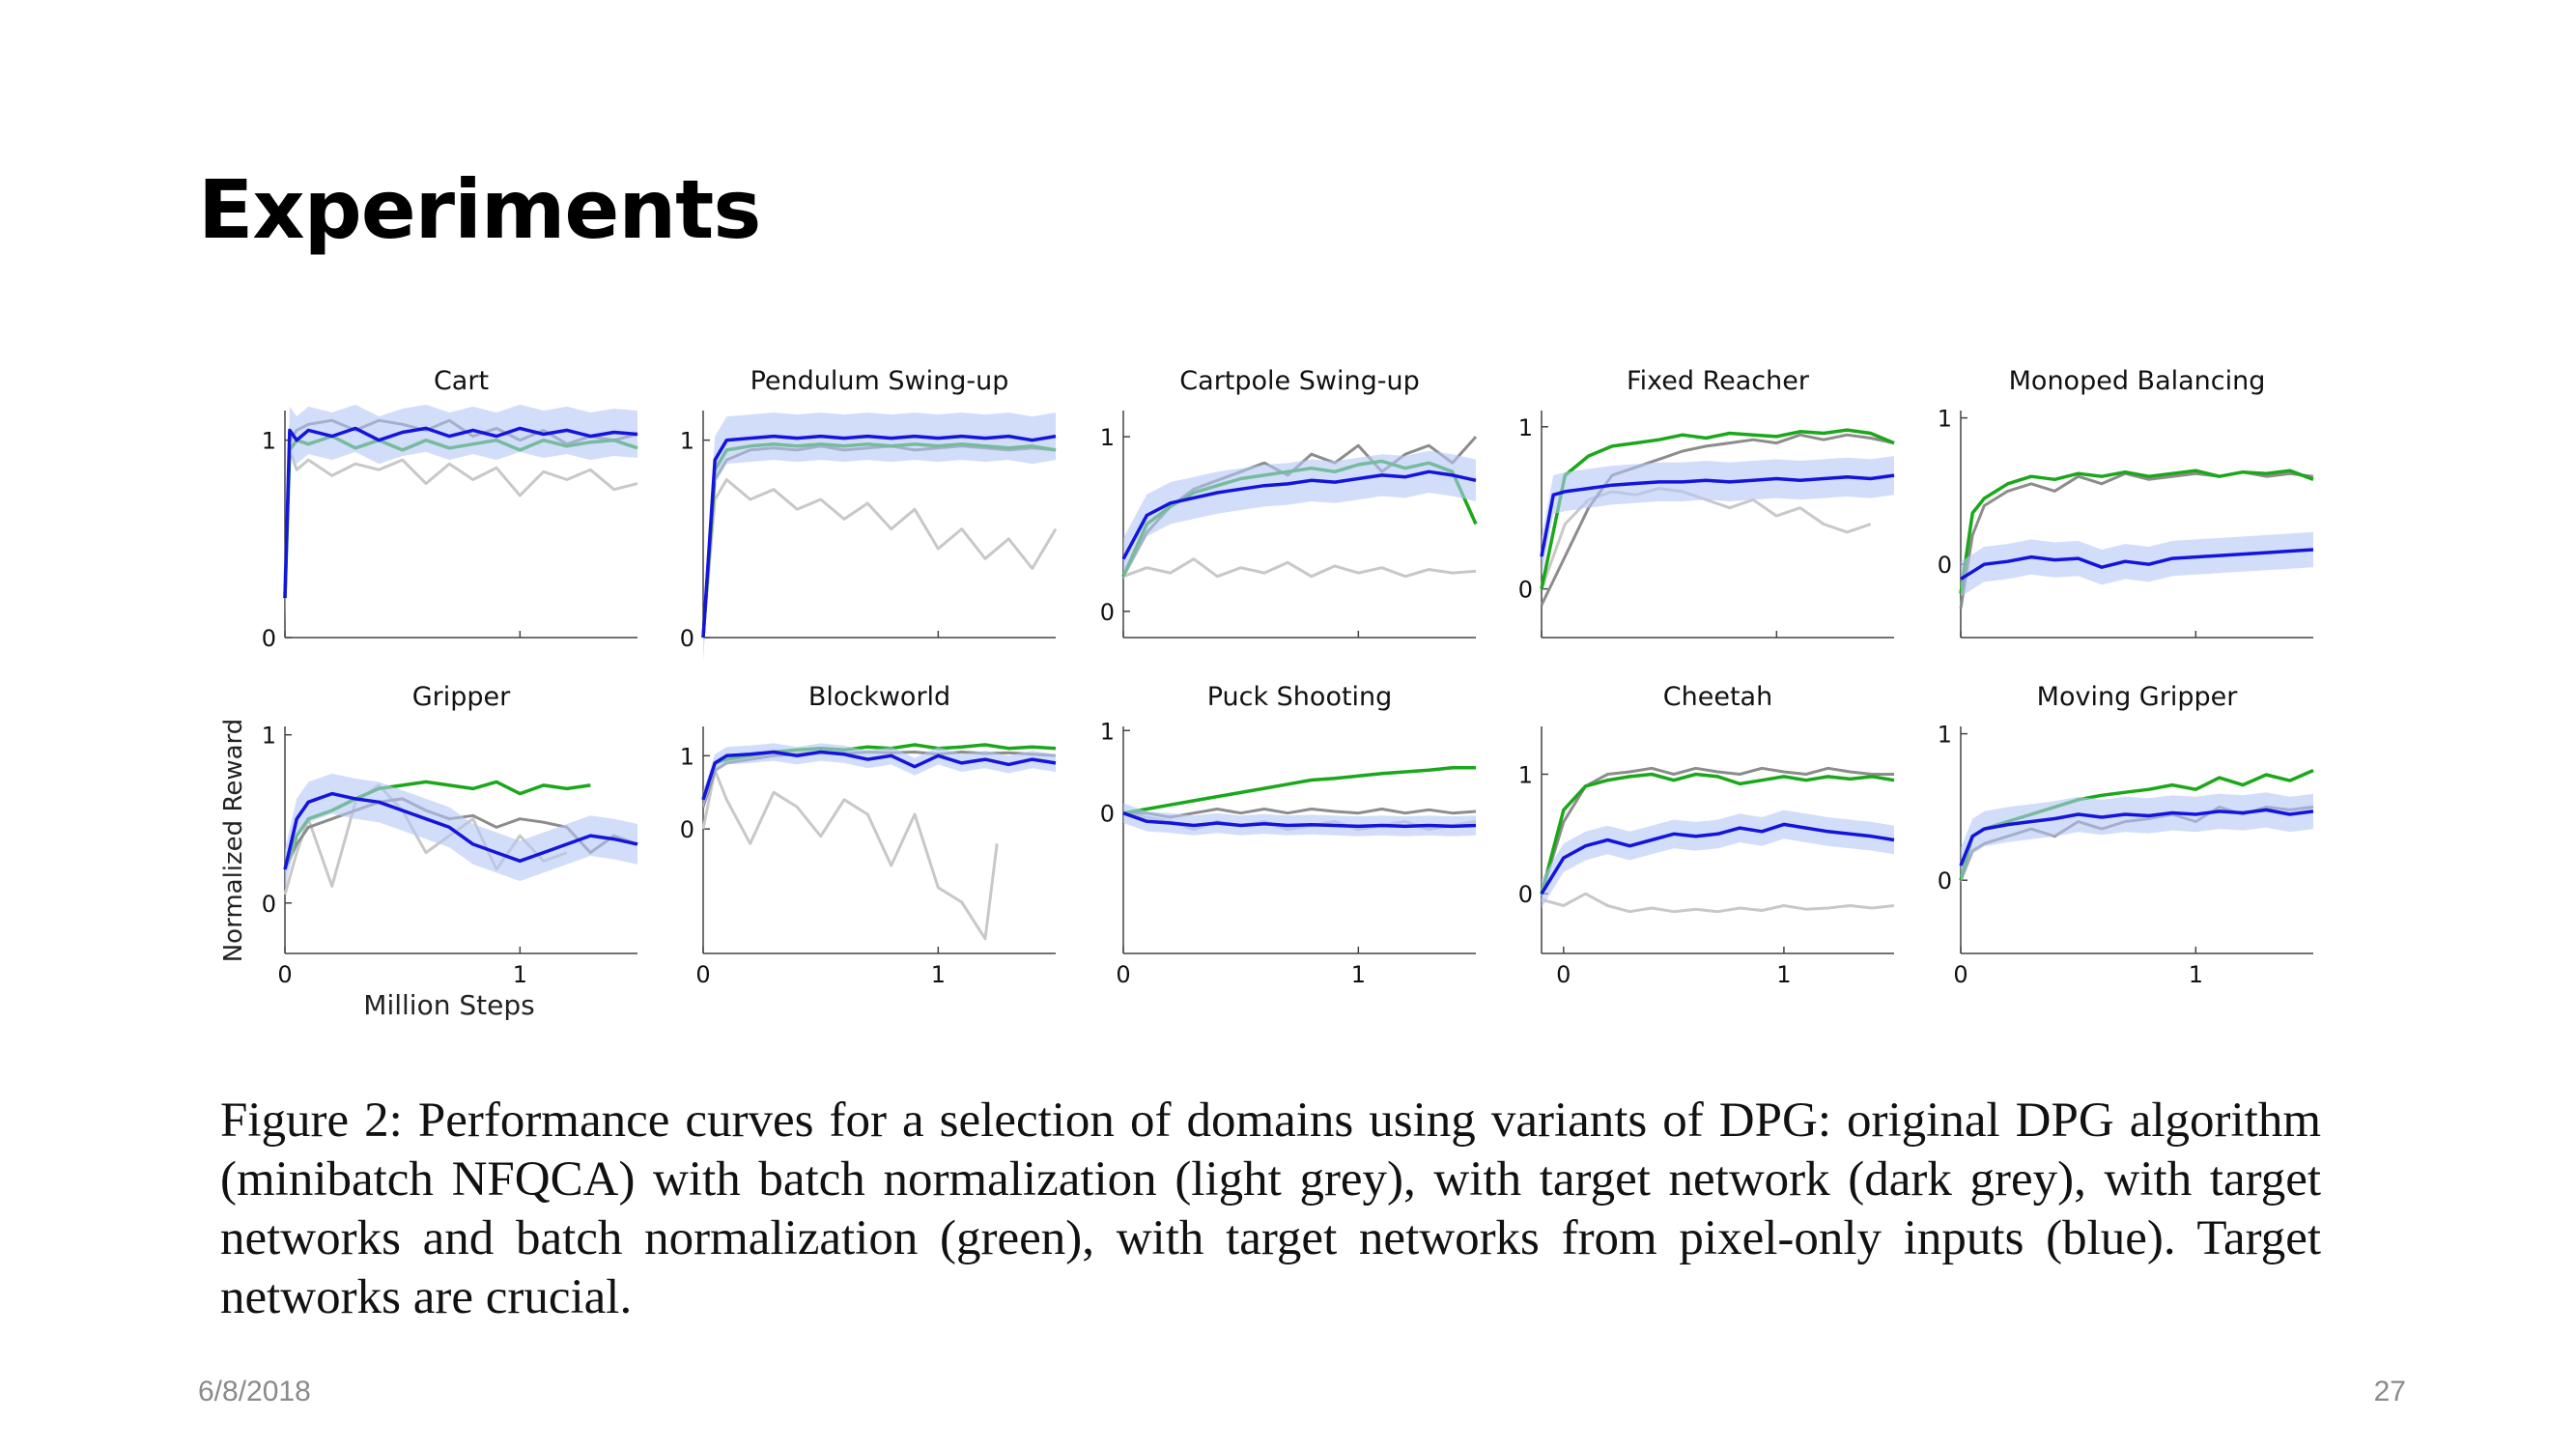 The width and height of the screenshot is (2576, 1449). Describe the element at coordinates (850, 855) in the screenshot. I see `series-line-light_grey-blockworld` at that location.